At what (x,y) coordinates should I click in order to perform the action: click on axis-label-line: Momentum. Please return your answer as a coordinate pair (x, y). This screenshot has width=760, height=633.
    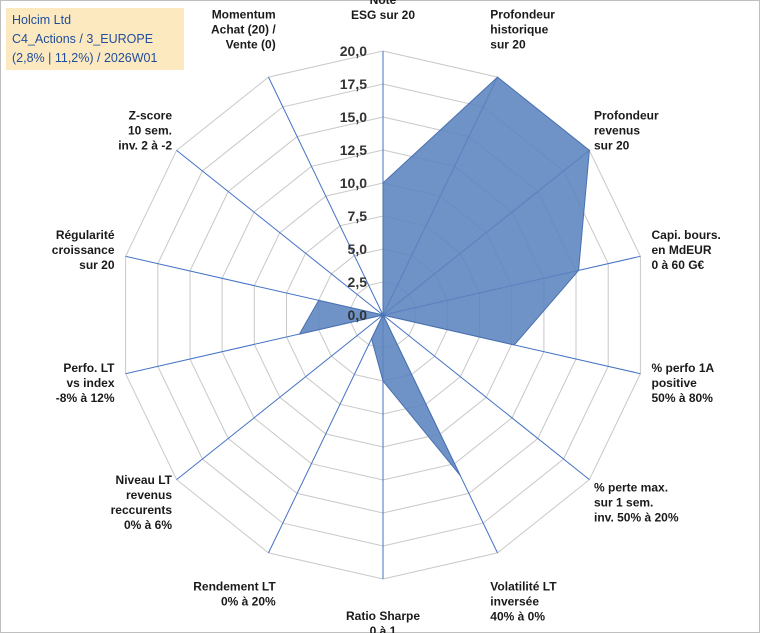
    Looking at the image, I should click on (244, 15).